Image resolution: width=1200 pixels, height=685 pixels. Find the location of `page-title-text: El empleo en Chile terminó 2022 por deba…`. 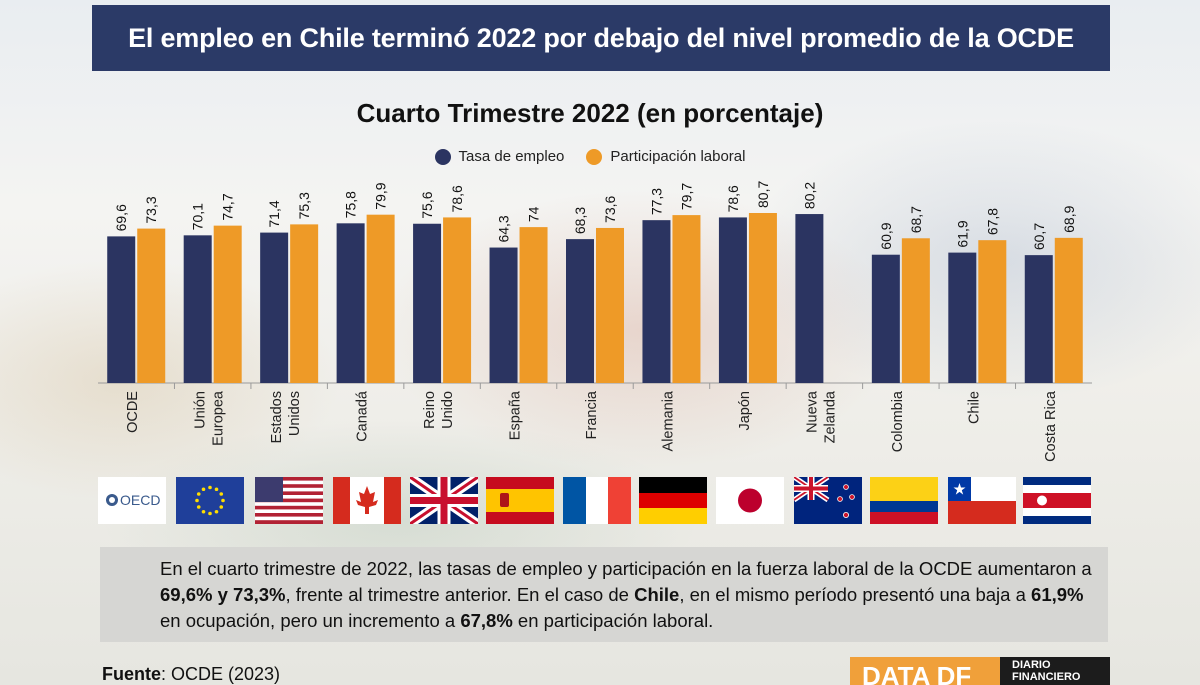

page-title-text: El empleo en Chile terminó 2022 por deba… is located at coordinates (601, 37).